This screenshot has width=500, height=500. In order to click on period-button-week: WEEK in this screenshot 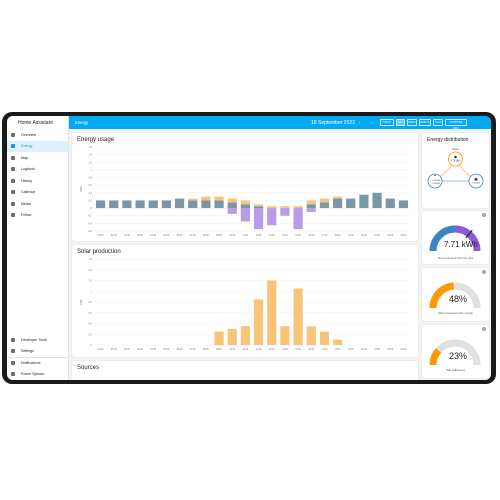, I will do `click(412, 122)`.